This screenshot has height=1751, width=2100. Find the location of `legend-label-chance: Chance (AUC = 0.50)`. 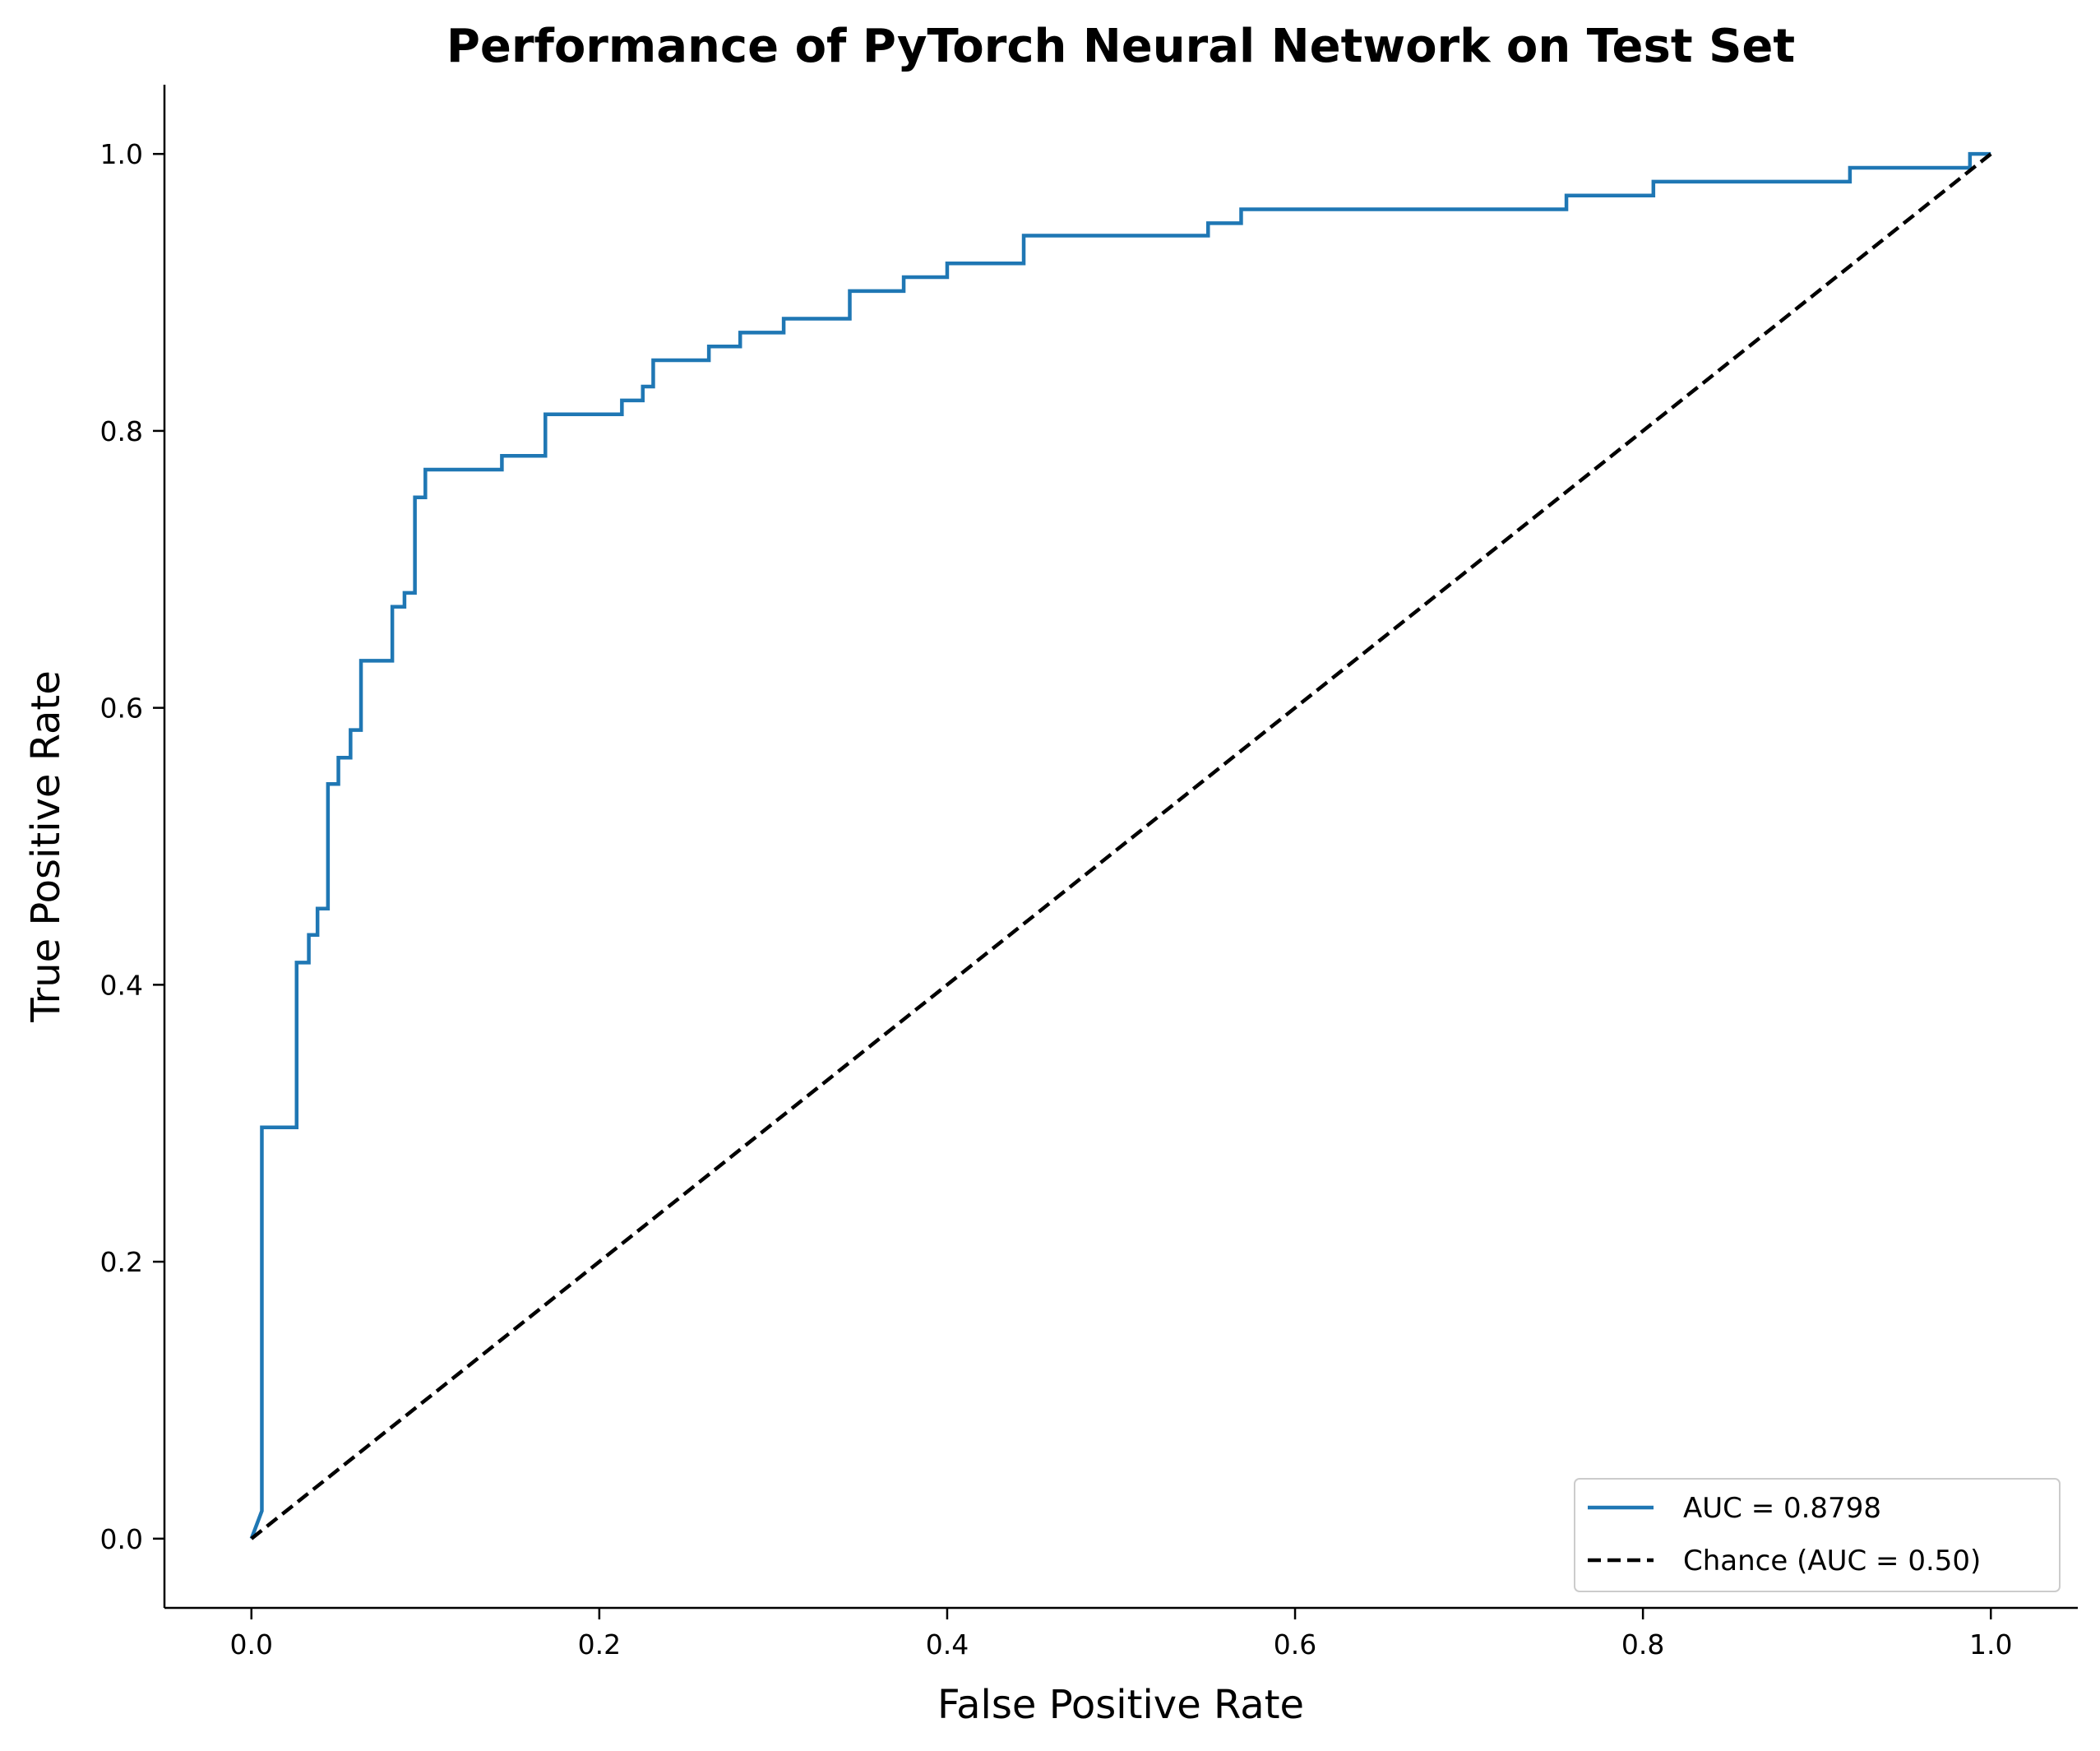

legend-label-chance: Chance (AUC = 0.50) is located at coordinates (1832, 1561).